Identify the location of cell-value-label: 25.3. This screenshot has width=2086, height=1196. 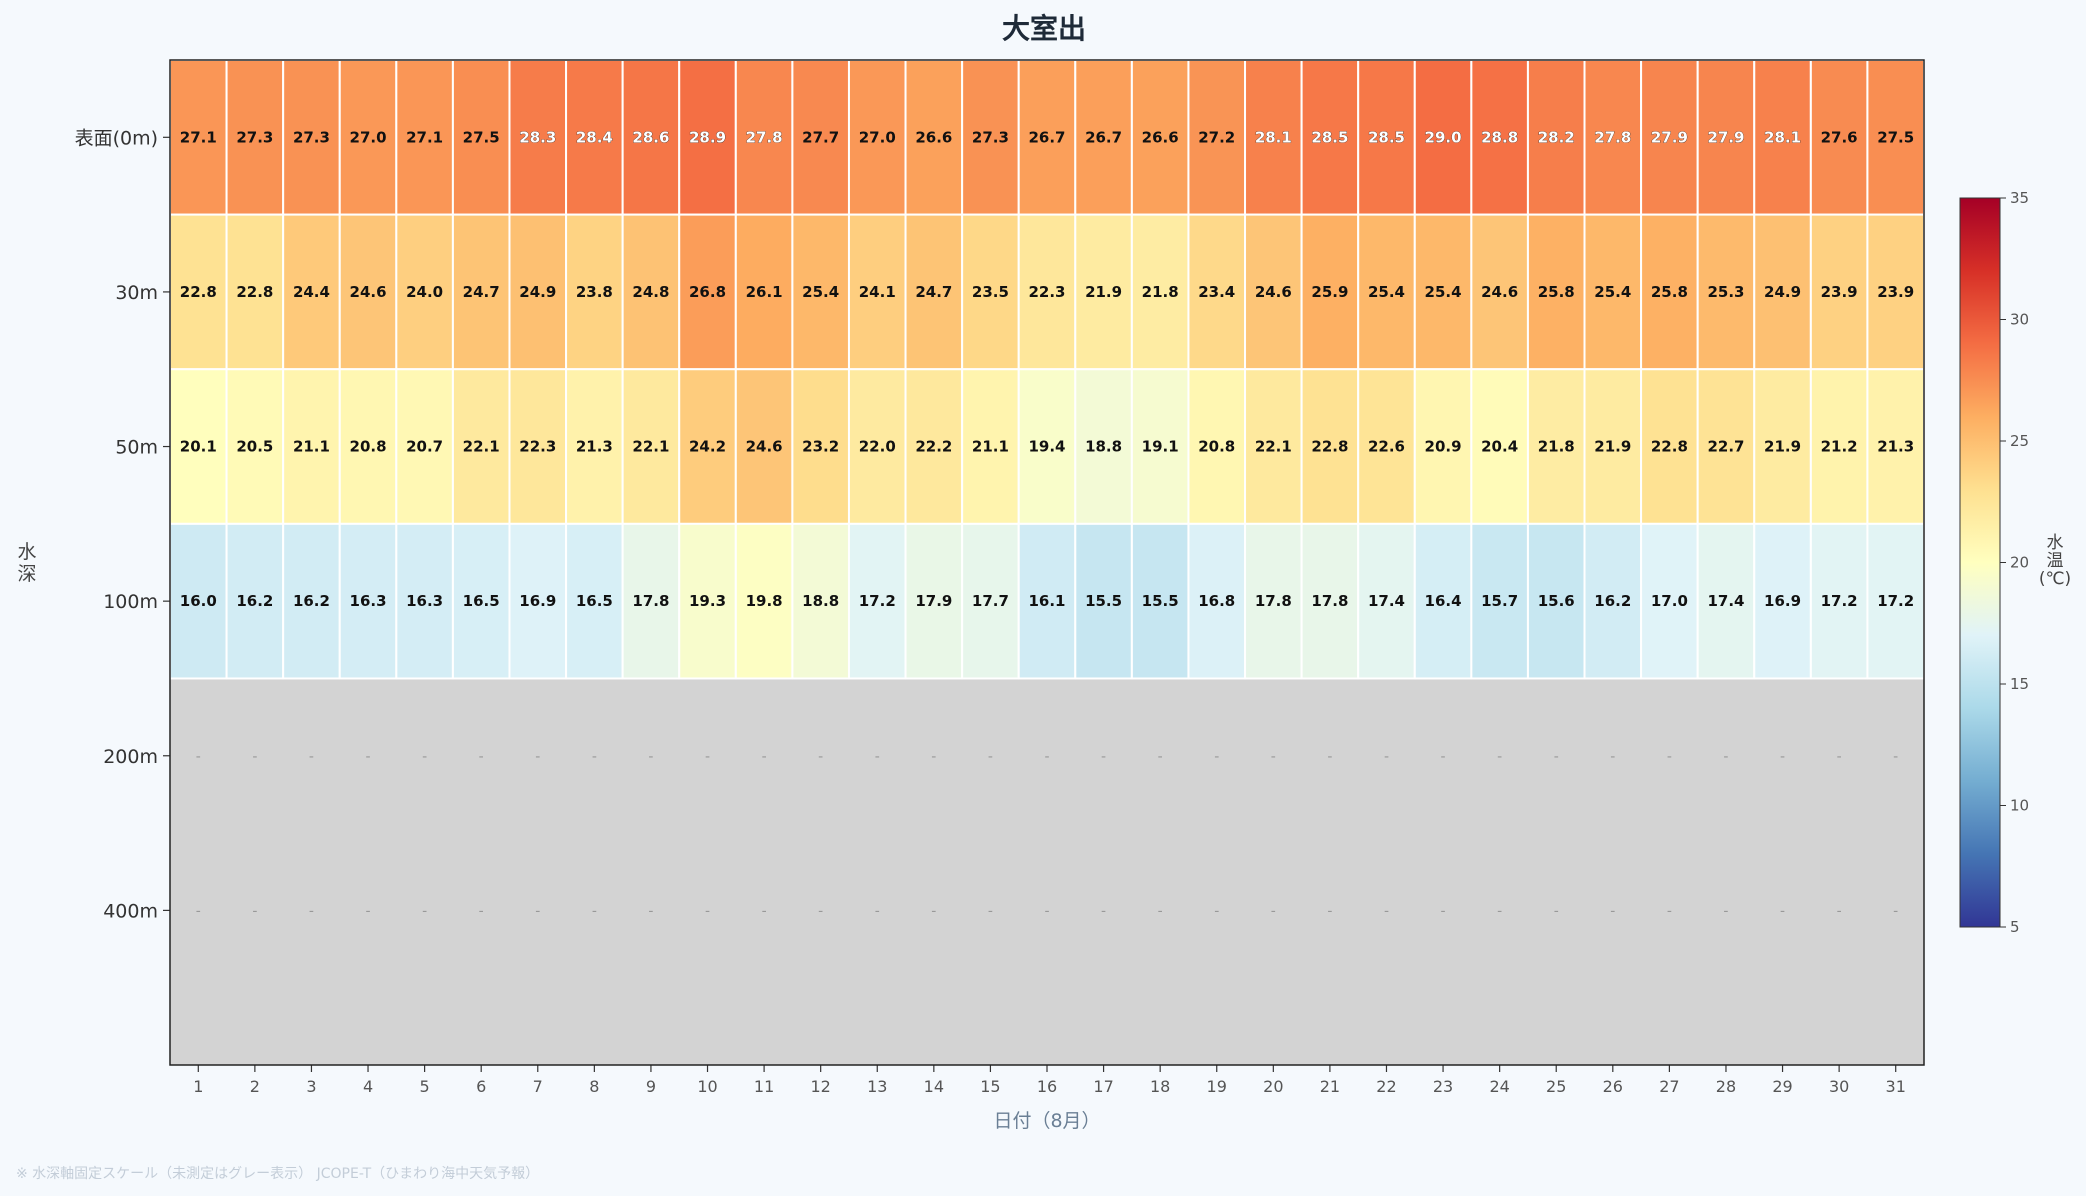
(1725, 292).